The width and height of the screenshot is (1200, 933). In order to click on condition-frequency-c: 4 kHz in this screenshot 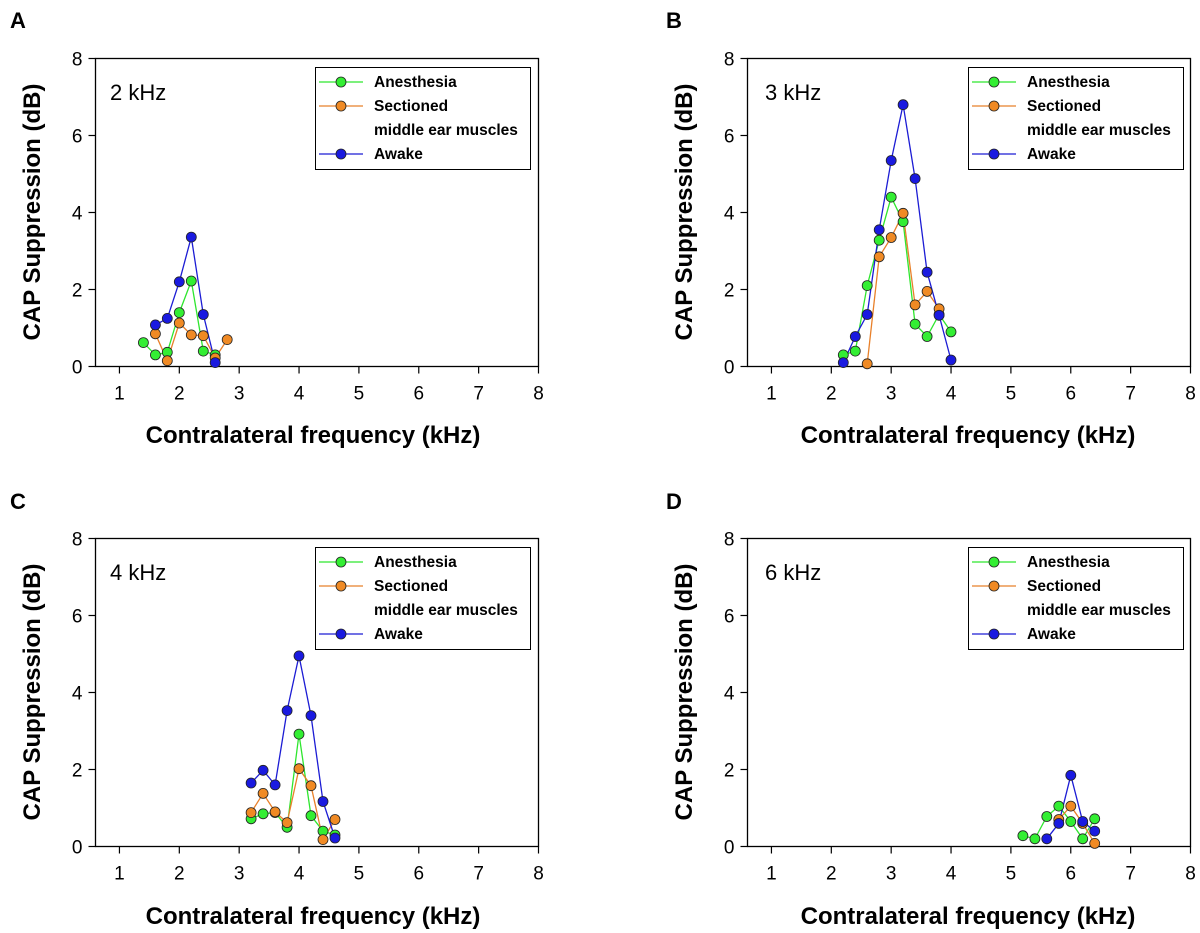, I will do `click(138, 572)`.